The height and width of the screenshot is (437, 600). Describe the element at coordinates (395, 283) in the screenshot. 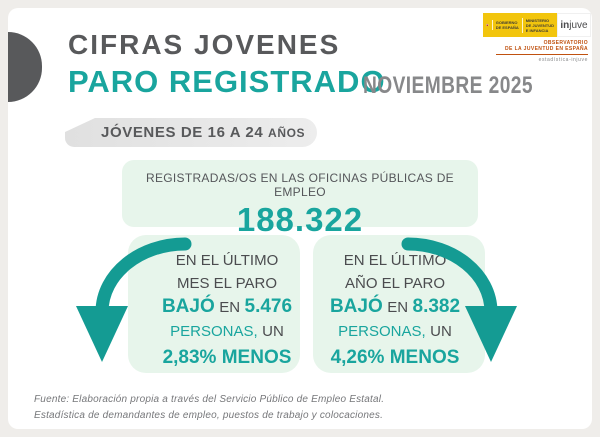

I see `year-line2: AÑO EL PARO` at that location.